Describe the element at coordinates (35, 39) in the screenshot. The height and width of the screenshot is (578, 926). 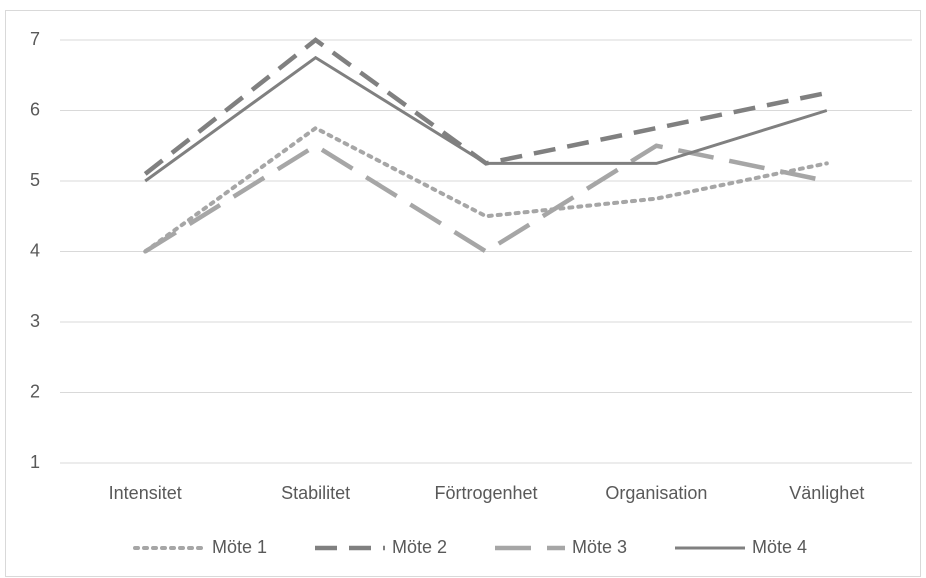
I see `y-tick-label: 7` at that location.